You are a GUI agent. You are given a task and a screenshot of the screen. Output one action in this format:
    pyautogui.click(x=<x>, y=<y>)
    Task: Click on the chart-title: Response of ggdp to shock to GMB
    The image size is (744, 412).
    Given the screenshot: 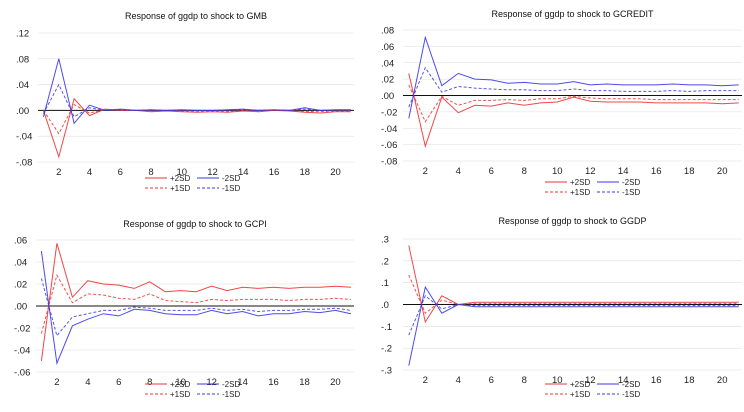 What is the action you would take?
    pyautogui.click(x=196, y=16)
    